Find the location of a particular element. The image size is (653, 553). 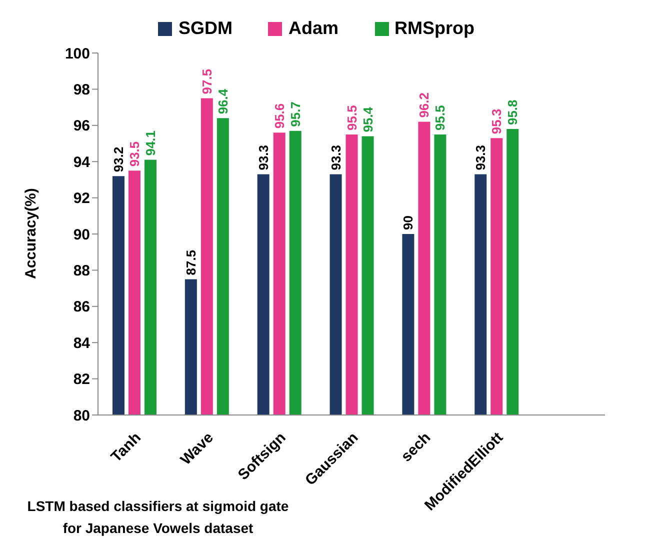

data-label: 96.4 is located at coordinates (222, 101).